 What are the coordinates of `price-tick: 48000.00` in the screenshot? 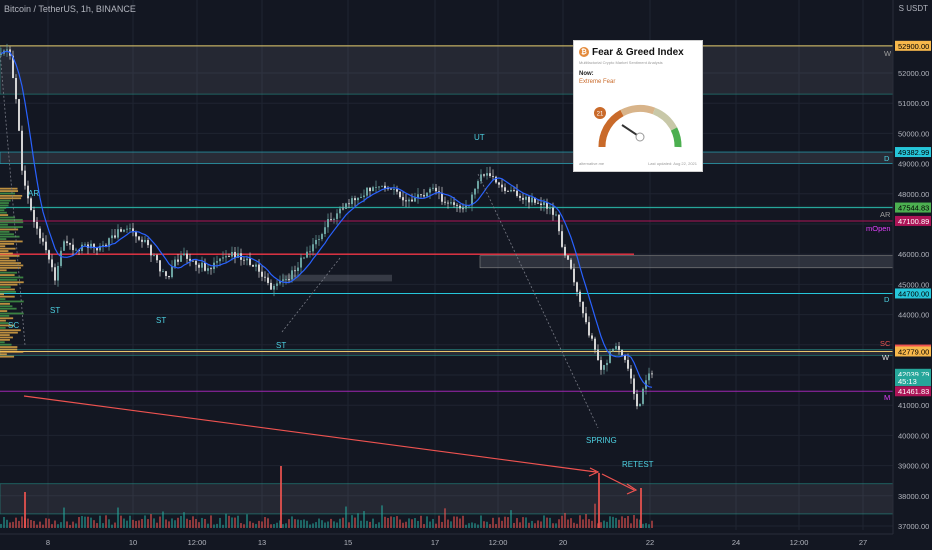 It's located at (913, 194).